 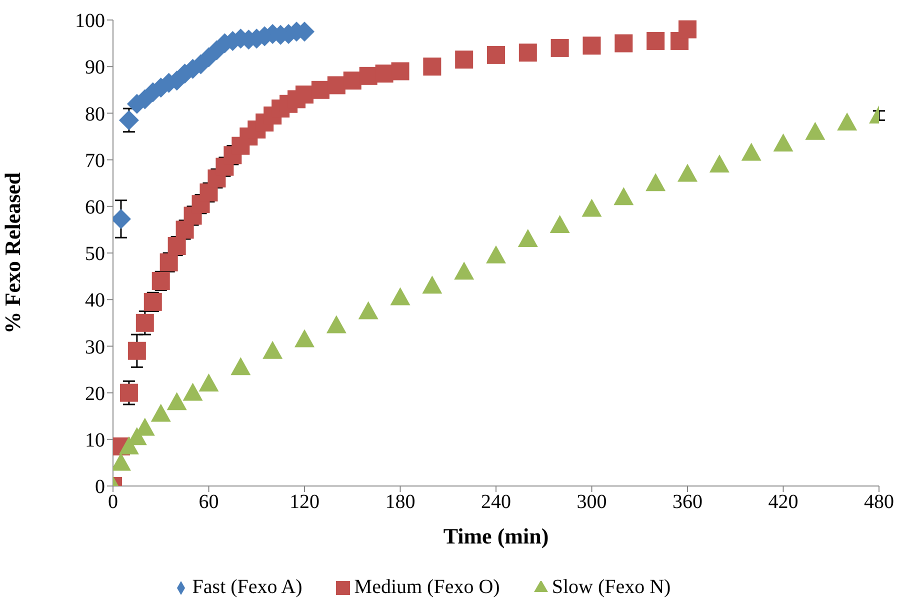 I want to click on y-tick-label: 70, so click(x=95, y=161).